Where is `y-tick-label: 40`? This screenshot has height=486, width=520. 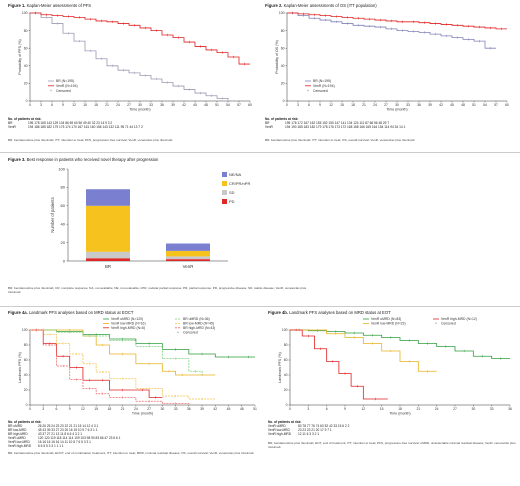
y-tick-label: 40 is located at coordinates (26, 375).